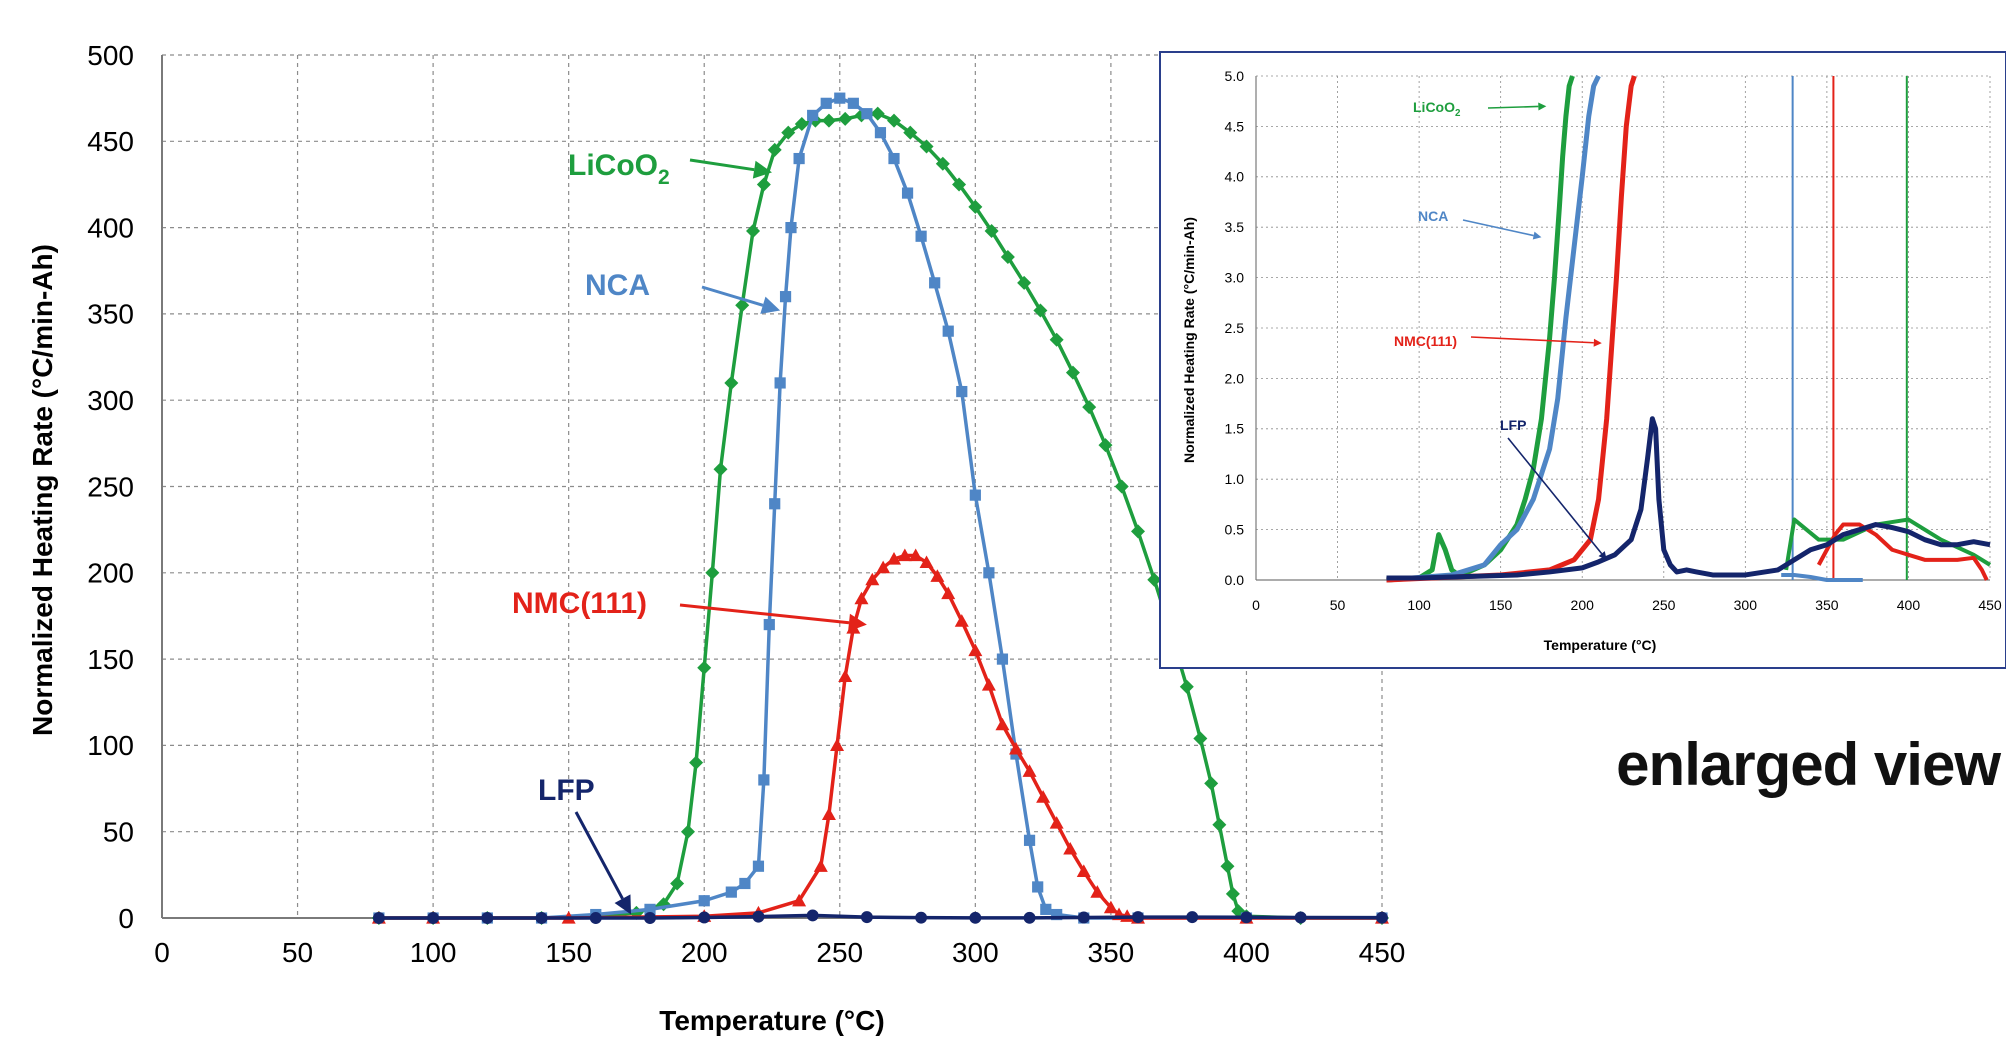 This screenshot has height=1043, width=2006. Describe the element at coordinates (1600, 645) in the screenshot. I see `inset-x-axis-title: Temperature (°C)` at that location.